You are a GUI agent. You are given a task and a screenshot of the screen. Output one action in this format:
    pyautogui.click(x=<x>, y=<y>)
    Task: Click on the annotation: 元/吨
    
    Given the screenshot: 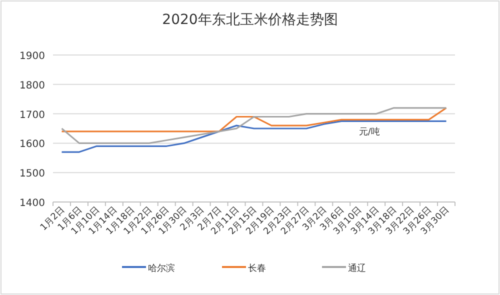 What is the action you would take?
    pyautogui.click(x=369, y=132)
    